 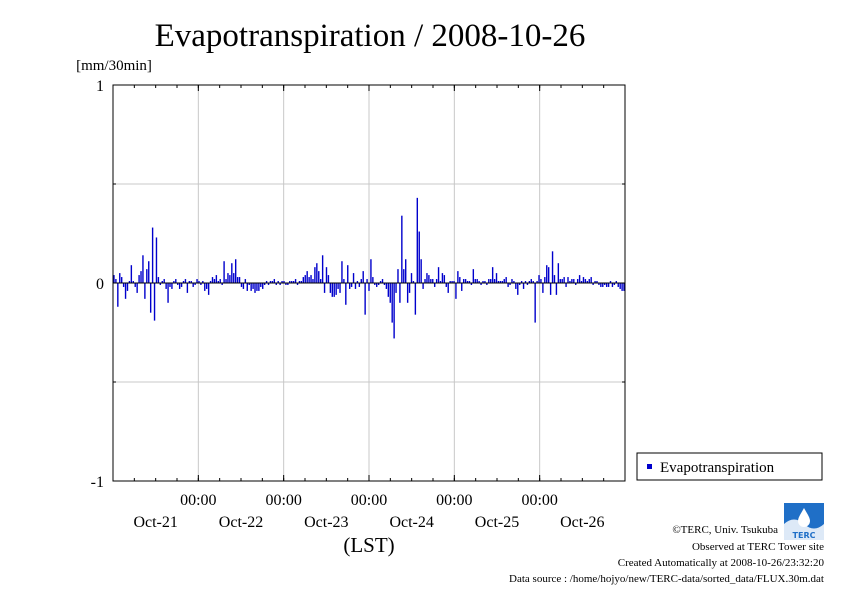 I want to click on x-tick-date: Oct-26, so click(x=582, y=522).